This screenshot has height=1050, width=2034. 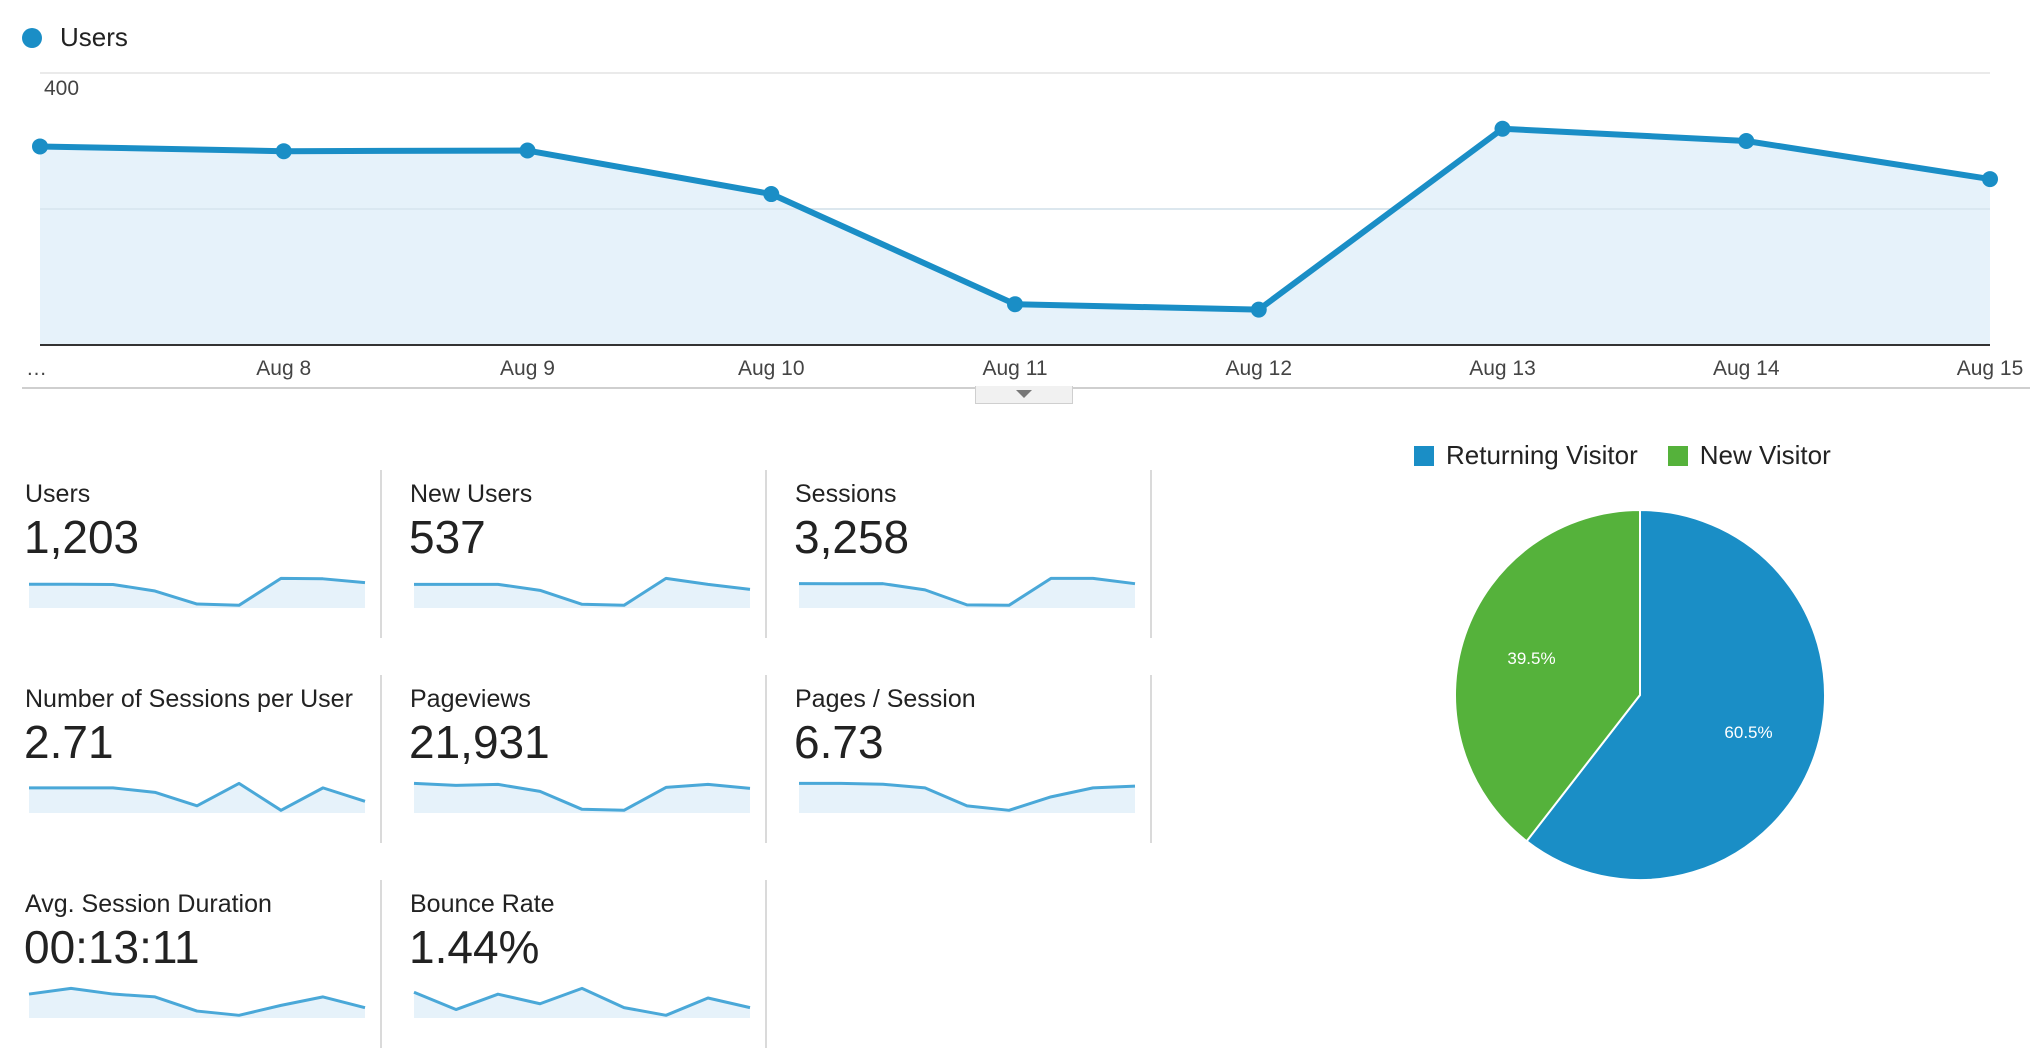 I want to click on metric-tile-sessions-per-user: Number of Sessions per User 2.71, so click(x=202, y=759).